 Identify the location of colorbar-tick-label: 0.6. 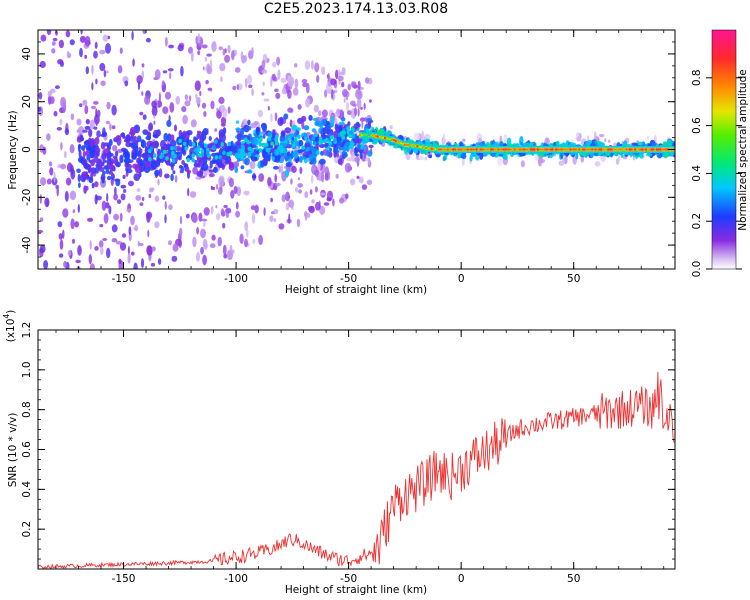
(697, 125).